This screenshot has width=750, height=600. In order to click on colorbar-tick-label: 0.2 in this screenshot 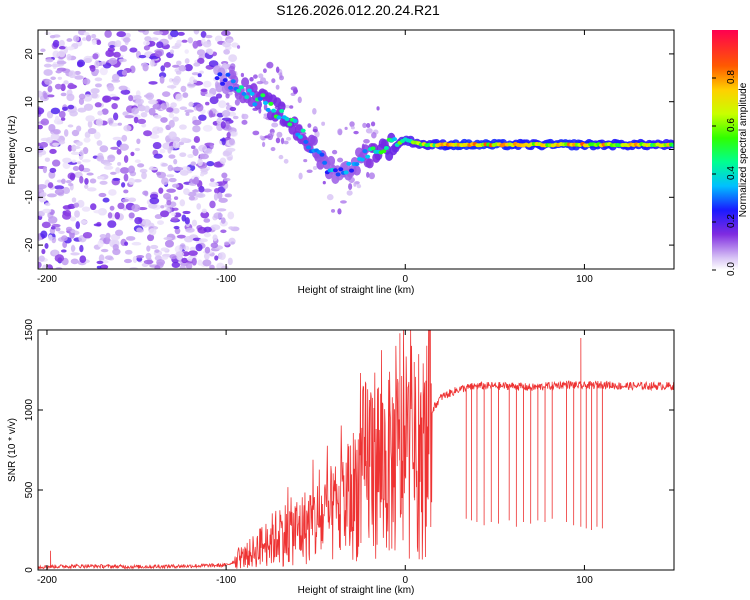, I will do `click(731, 221)`.